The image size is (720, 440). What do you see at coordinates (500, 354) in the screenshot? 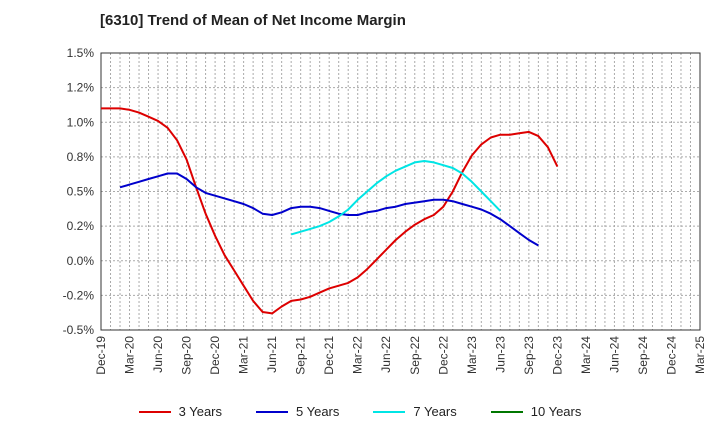
I see `x-tick-label: Jun-23` at bounding box center [500, 354].